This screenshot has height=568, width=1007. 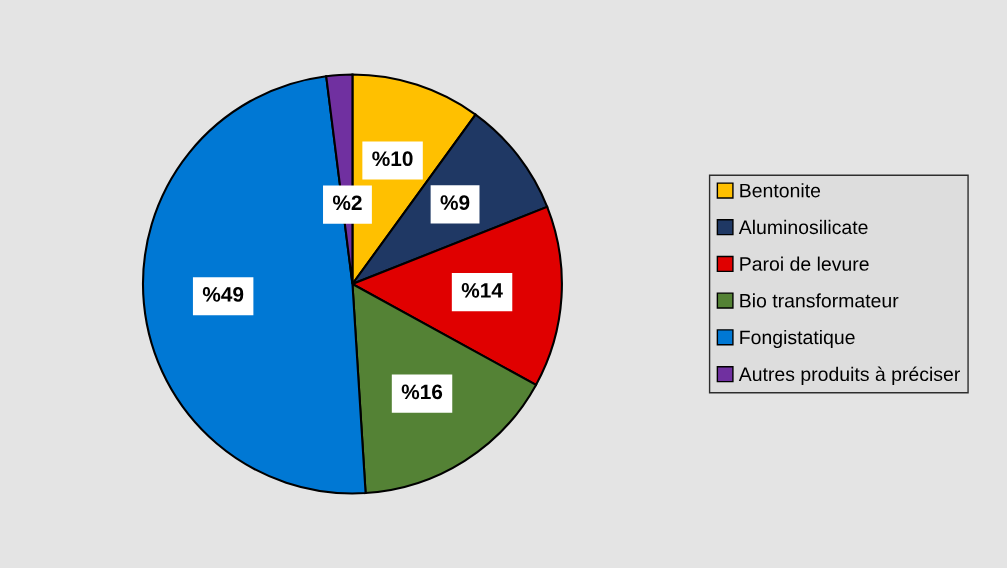 I want to click on legend-label: Bentonite, so click(x=780, y=190).